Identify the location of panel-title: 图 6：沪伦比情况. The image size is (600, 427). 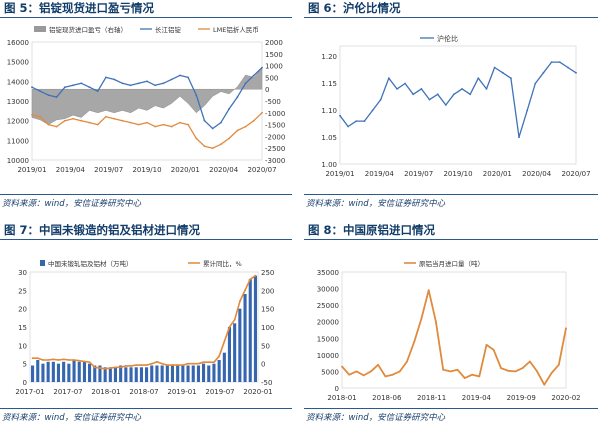
(354, 8).